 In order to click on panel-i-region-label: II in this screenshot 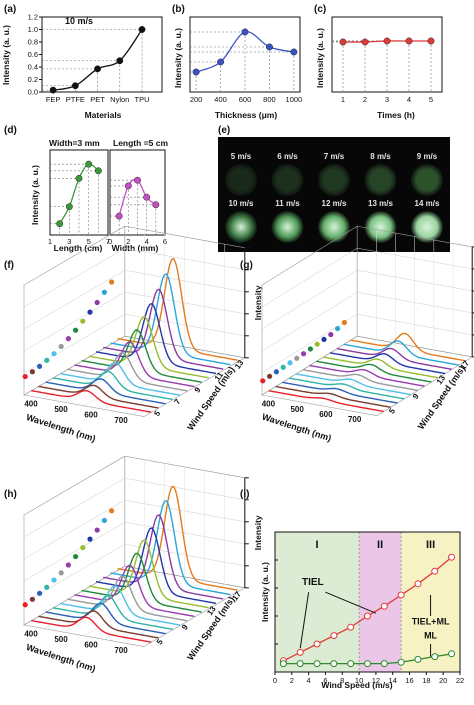, I will do `click(380, 545)`.